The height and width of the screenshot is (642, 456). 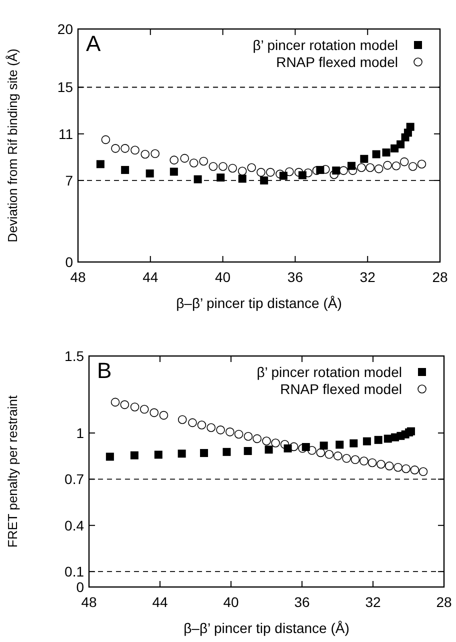 I want to click on y-tick-label: 11, so click(x=66, y=134).